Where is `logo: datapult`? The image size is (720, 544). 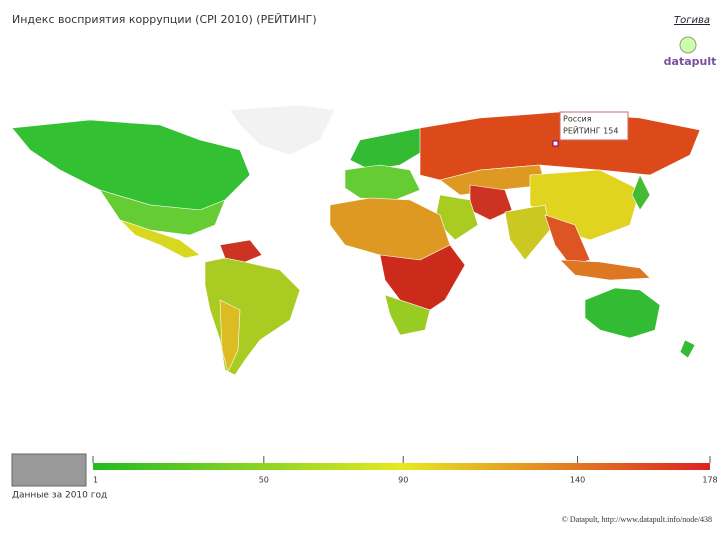 logo: datapult is located at coordinates (690, 61).